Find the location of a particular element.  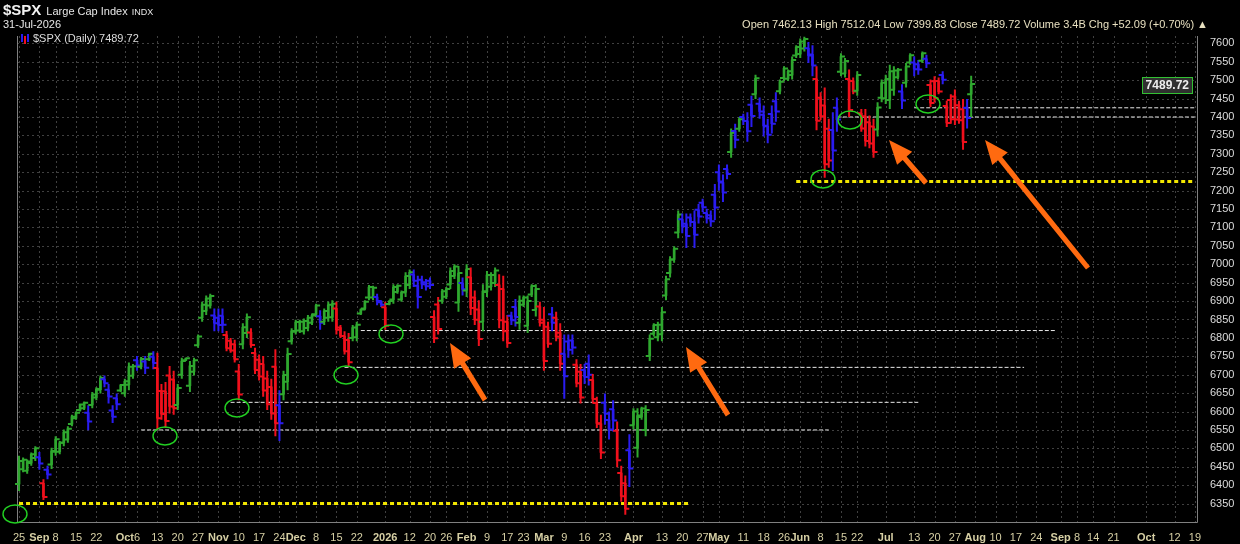

y-tick-label: 6850 is located at coordinates (1222, 318).